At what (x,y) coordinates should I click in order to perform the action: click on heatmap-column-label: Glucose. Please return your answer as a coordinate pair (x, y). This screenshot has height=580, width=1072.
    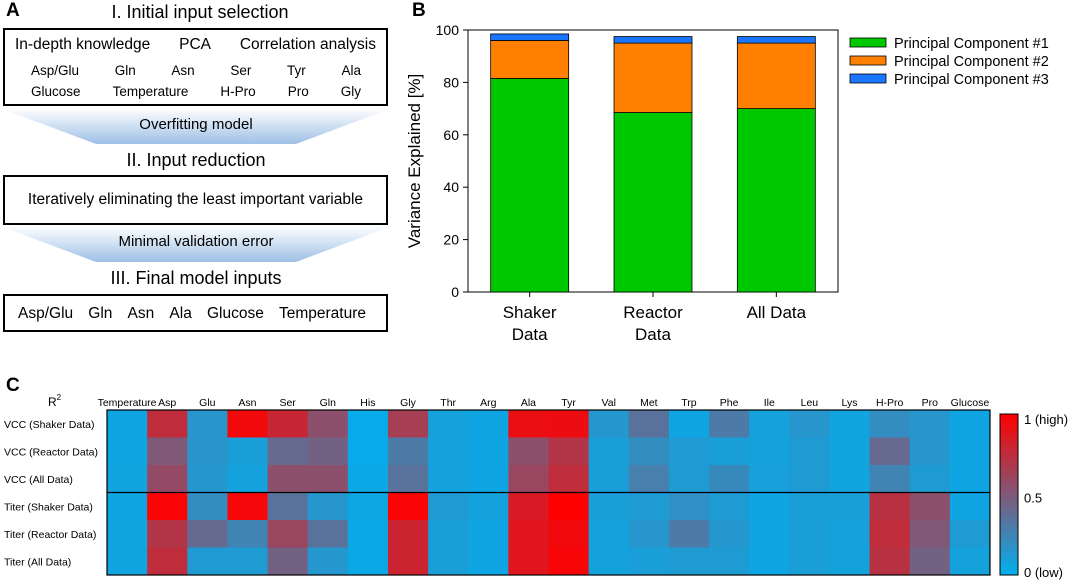
    Looking at the image, I should click on (970, 403).